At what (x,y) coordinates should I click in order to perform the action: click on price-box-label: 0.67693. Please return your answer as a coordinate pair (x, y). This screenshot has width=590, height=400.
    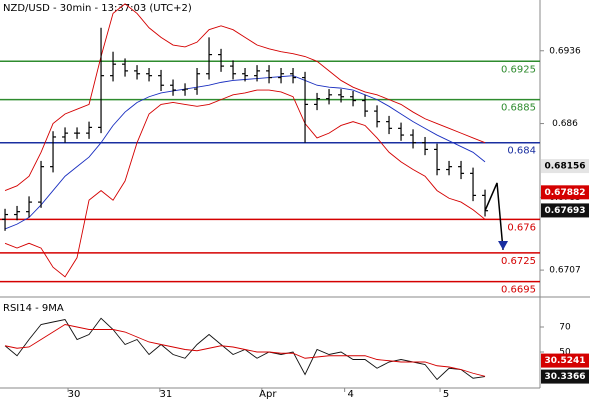
    Looking at the image, I should click on (565, 211).